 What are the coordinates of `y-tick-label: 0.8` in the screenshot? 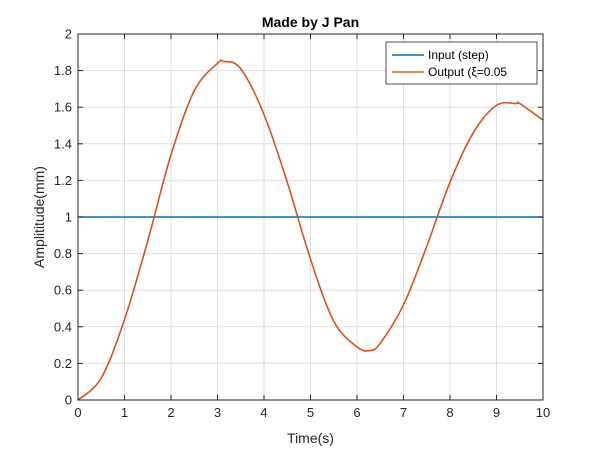 It's located at (63, 253).